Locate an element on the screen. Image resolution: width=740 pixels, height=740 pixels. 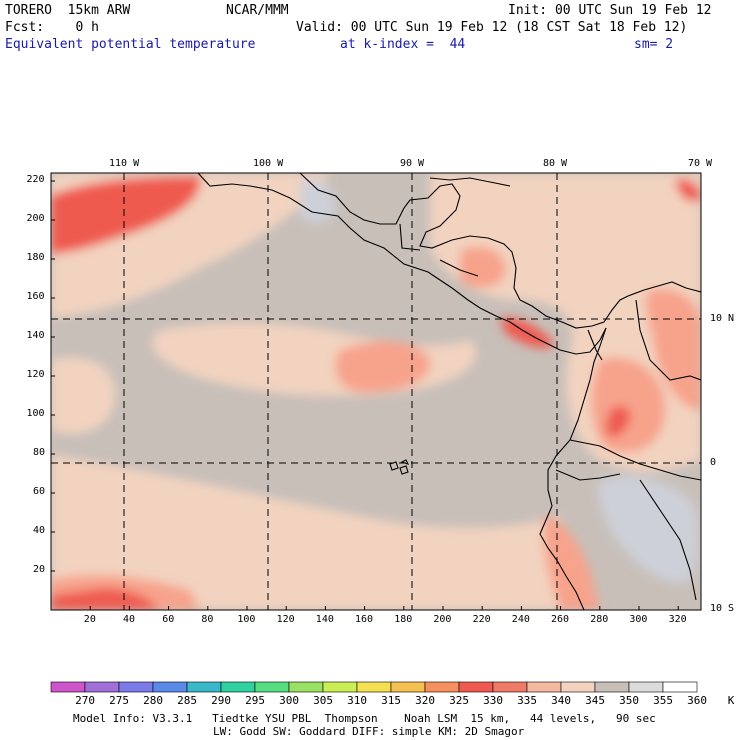
x-tick-label: 300 is located at coordinates (638, 619).